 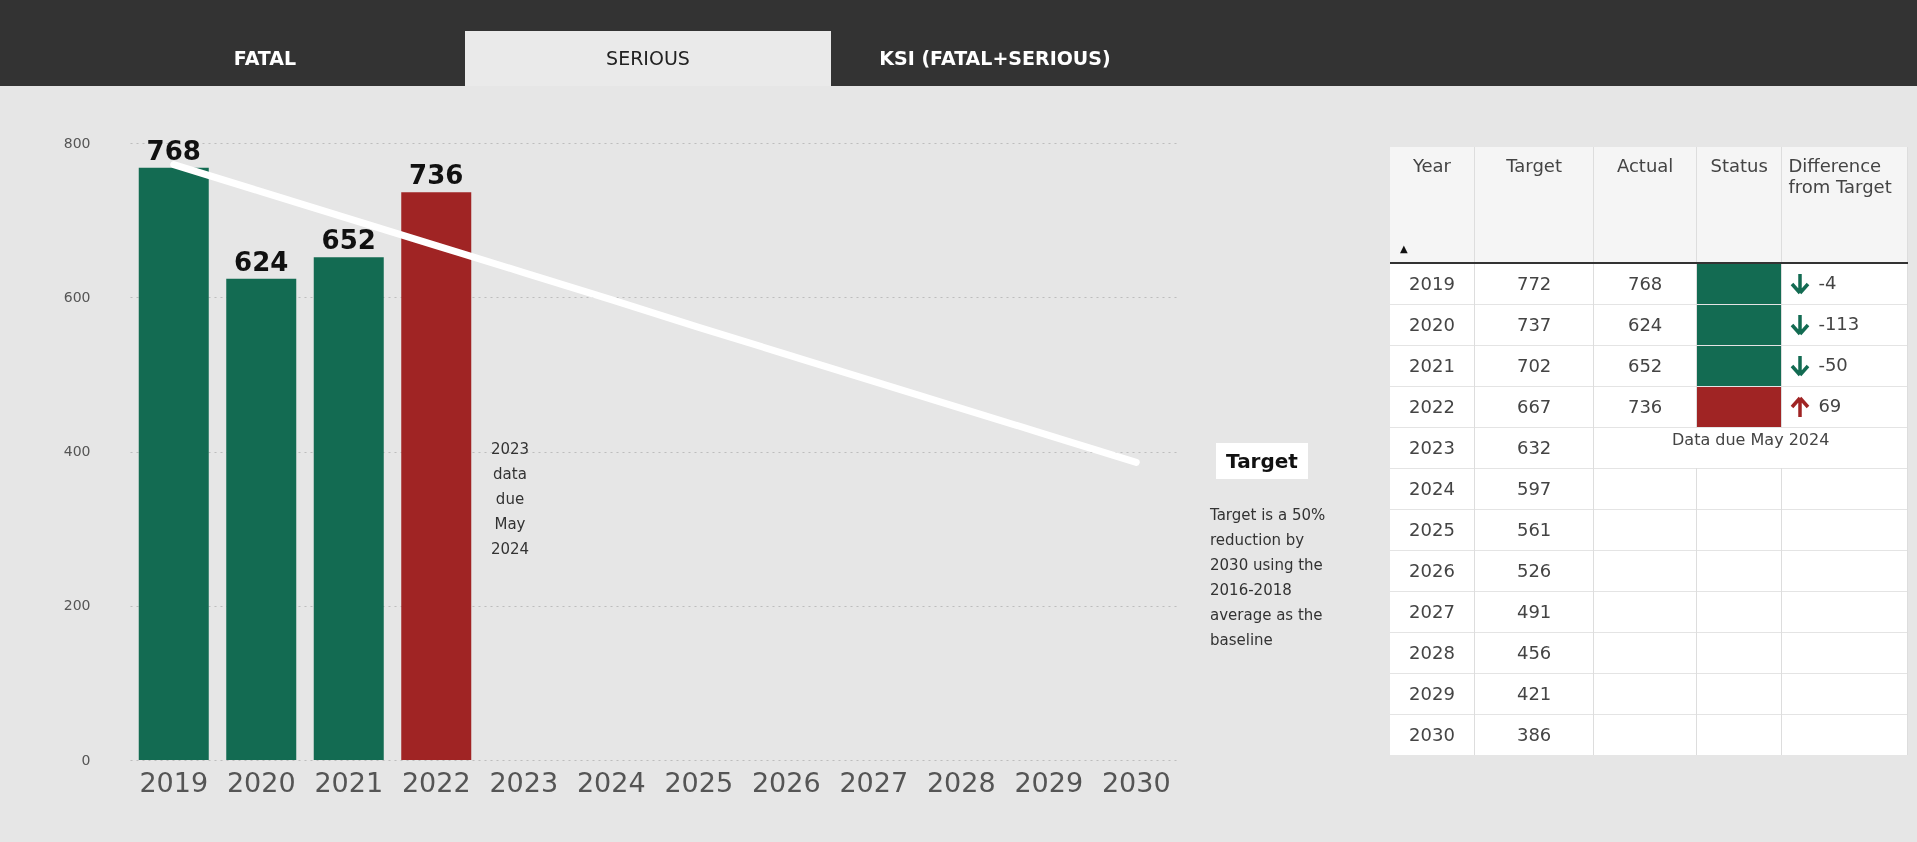 I want to click on category-label: 2025, so click(x=1432, y=529).